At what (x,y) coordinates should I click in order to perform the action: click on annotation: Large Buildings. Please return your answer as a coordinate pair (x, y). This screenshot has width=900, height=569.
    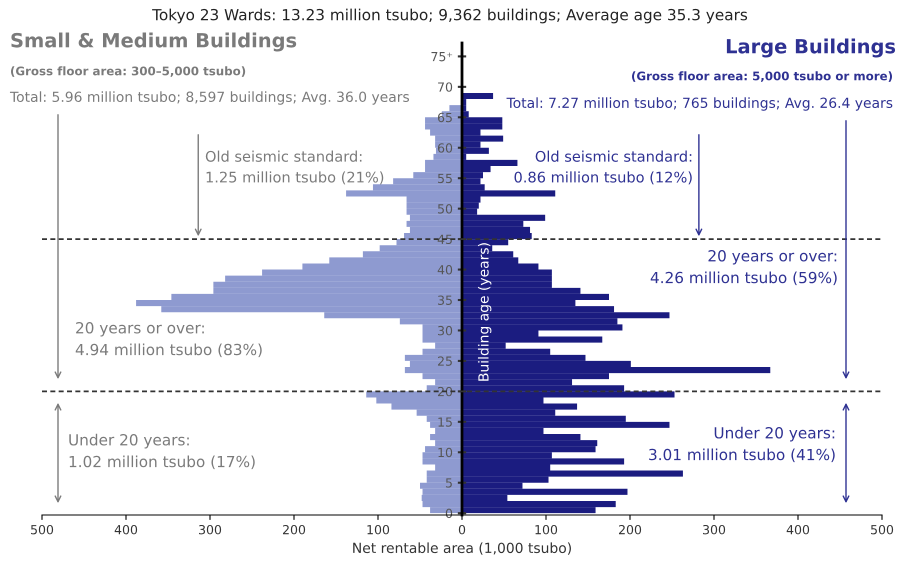
    Looking at the image, I should click on (811, 48).